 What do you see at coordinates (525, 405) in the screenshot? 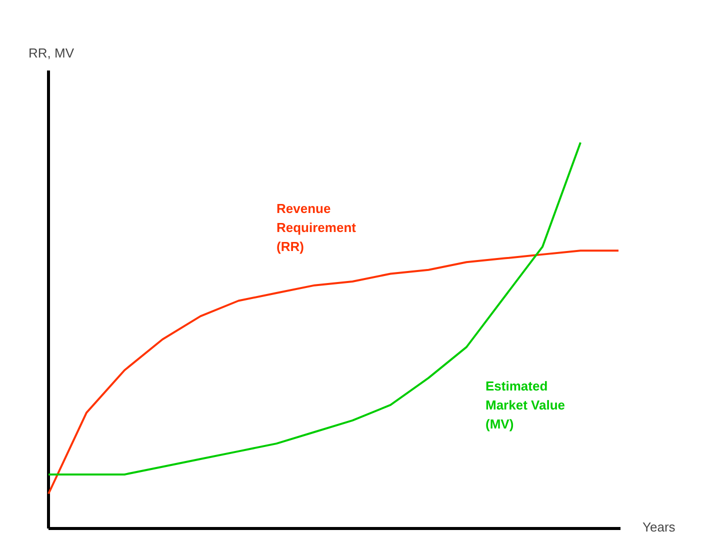
I see `text: Estimated Market Value (MV)` at bounding box center [525, 405].